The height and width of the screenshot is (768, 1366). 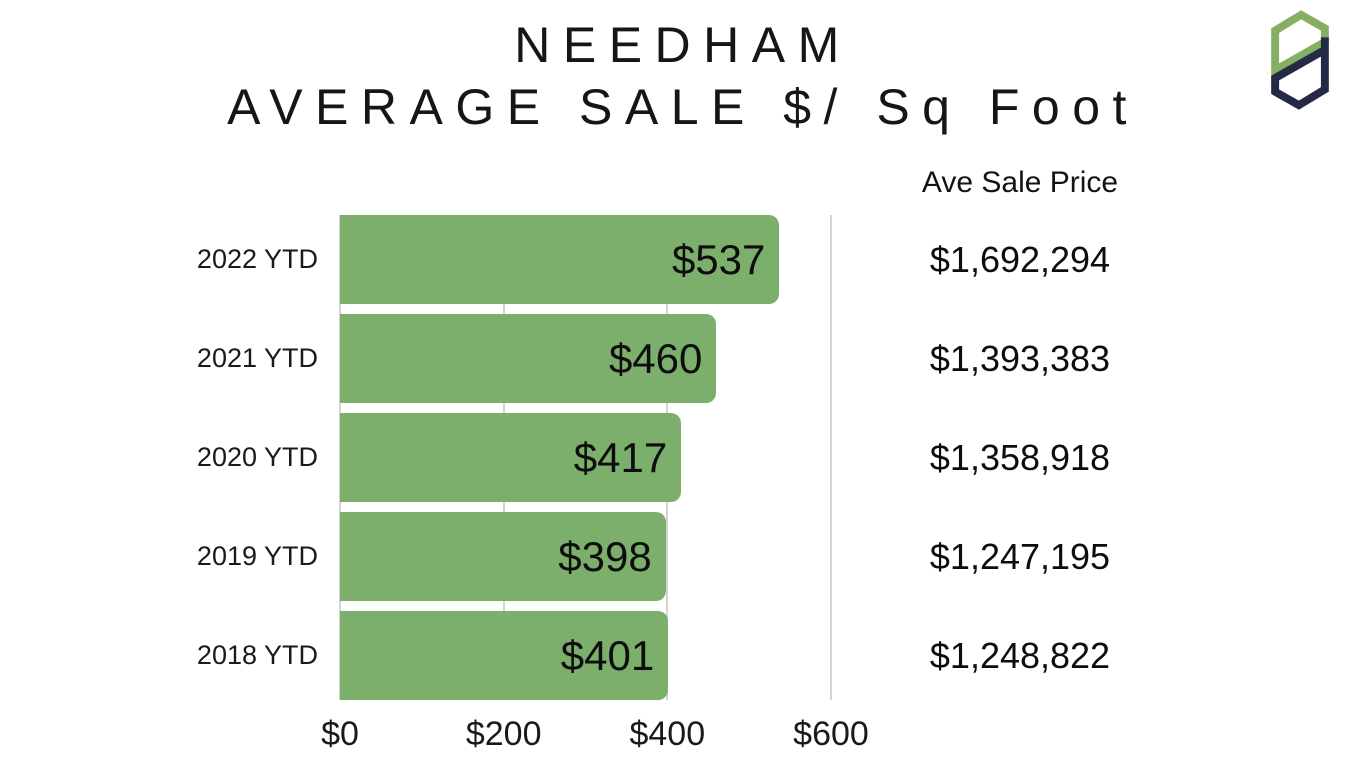 I want to click on bar-2022: $537, so click(x=560, y=259).